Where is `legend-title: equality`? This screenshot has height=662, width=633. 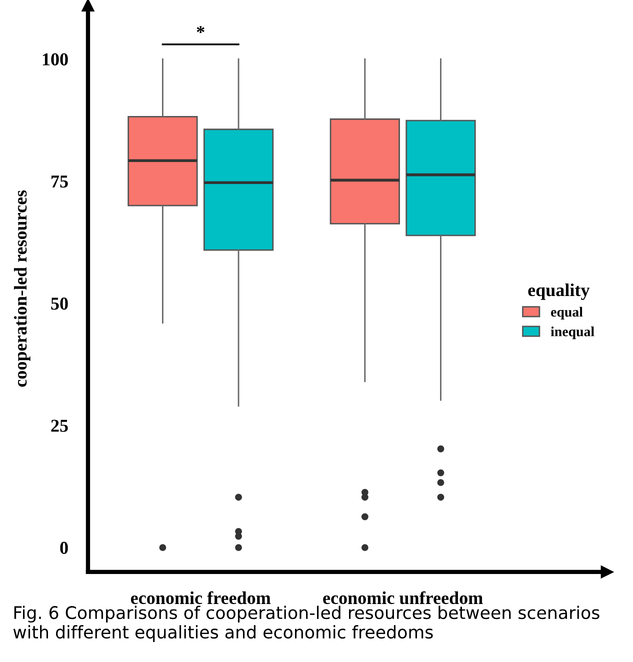 legend-title: equality is located at coordinates (559, 291).